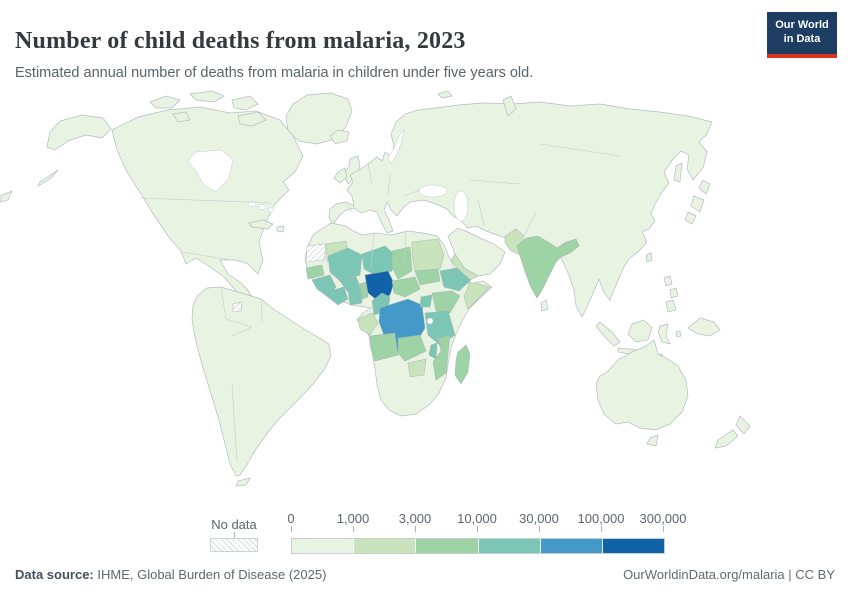 This screenshot has height=600, width=850. I want to click on country-niger, so click(378, 260).